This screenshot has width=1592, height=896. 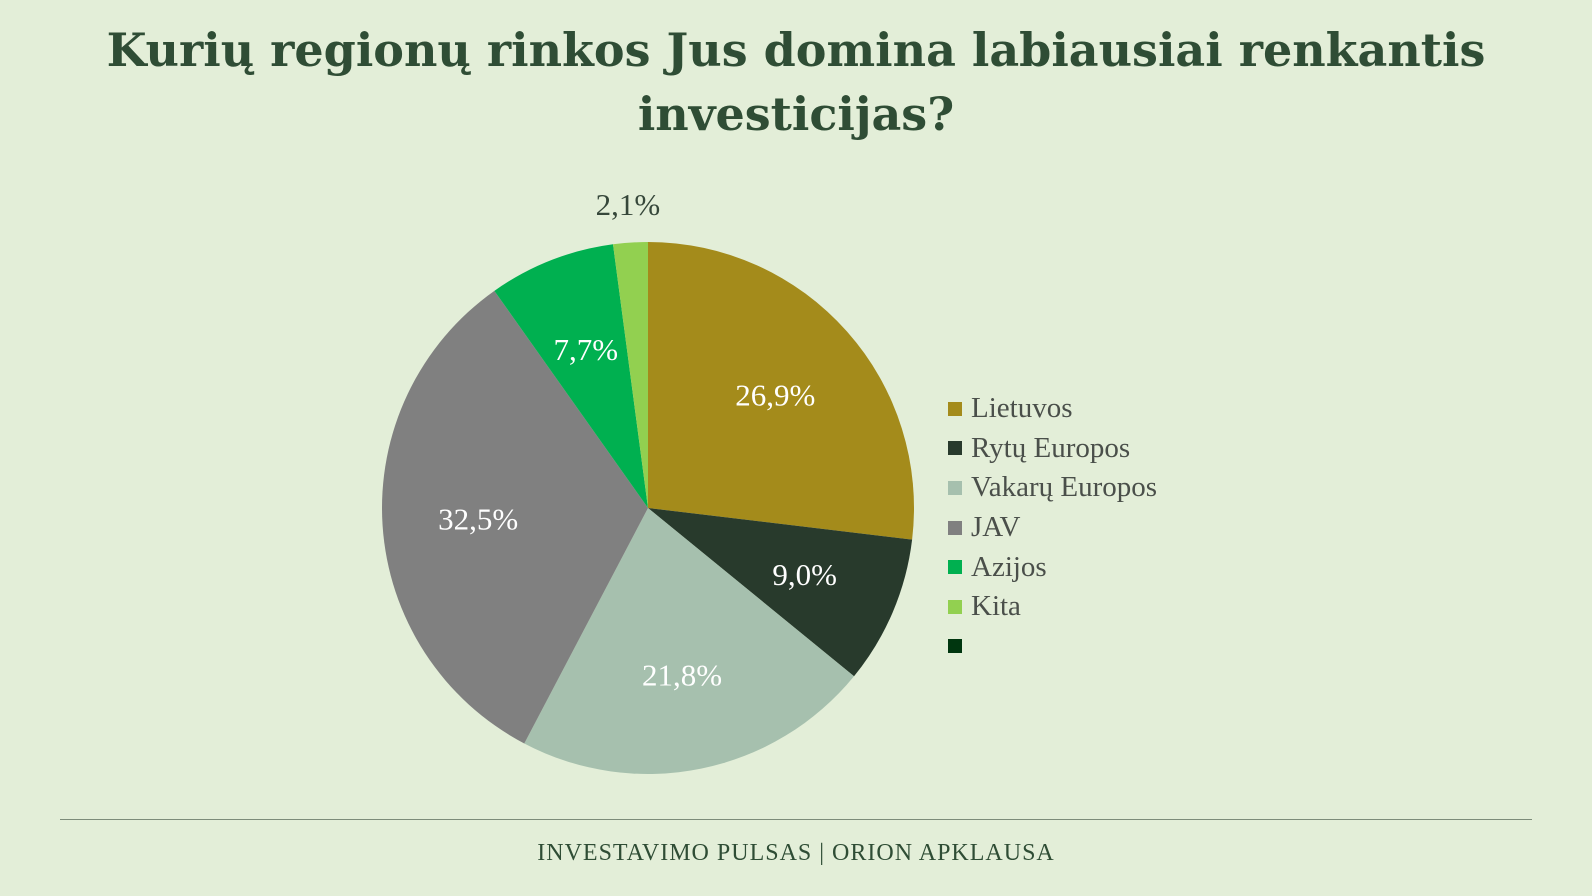 I want to click on data-label-kita: 2,1%, so click(x=628, y=204).